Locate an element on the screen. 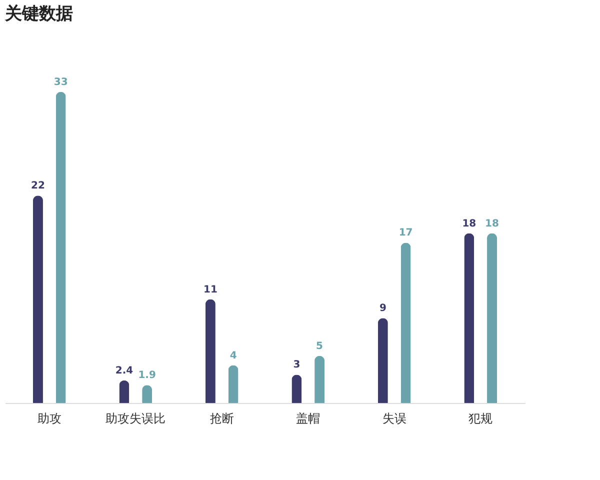 The image size is (600, 480). data-label: 11 is located at coordinates (210, 290).